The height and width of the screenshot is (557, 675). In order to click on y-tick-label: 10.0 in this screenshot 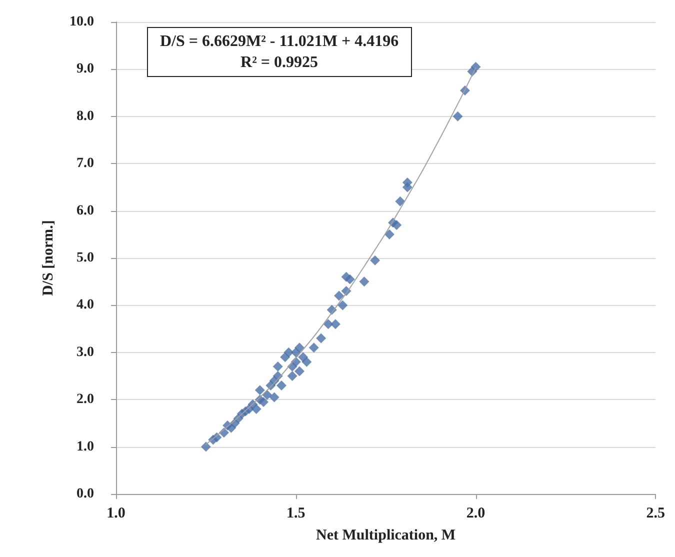, I will do `click(82, 22)`.